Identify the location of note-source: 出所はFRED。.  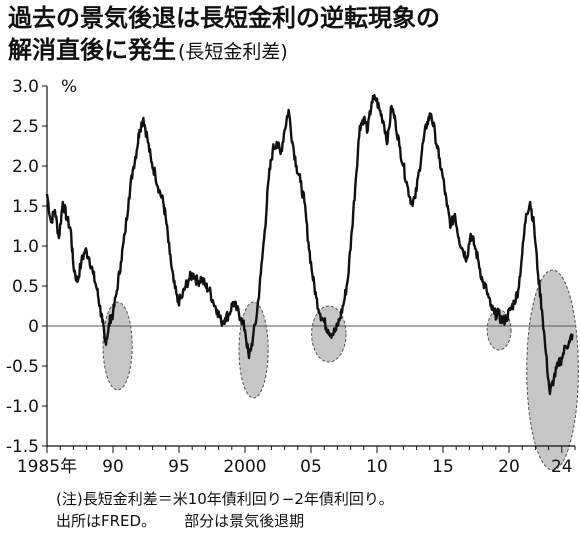
(106, 521).